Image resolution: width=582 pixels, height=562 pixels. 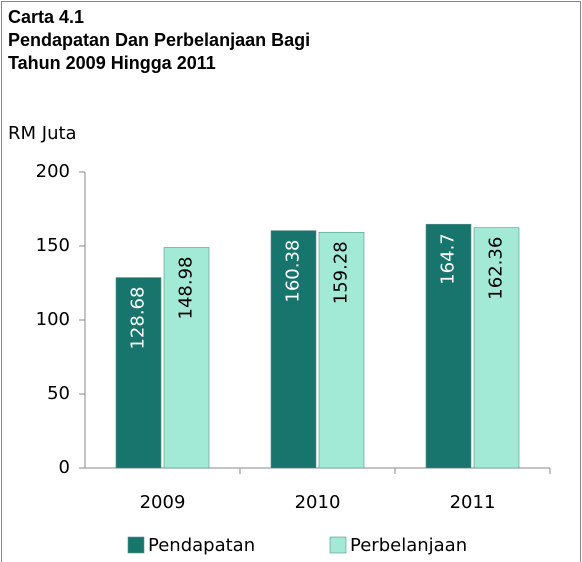 What do you see at coordinates (53, 245) in the screenshot?
I see `y-tick-label: 150` at bounding box center [53, 245].